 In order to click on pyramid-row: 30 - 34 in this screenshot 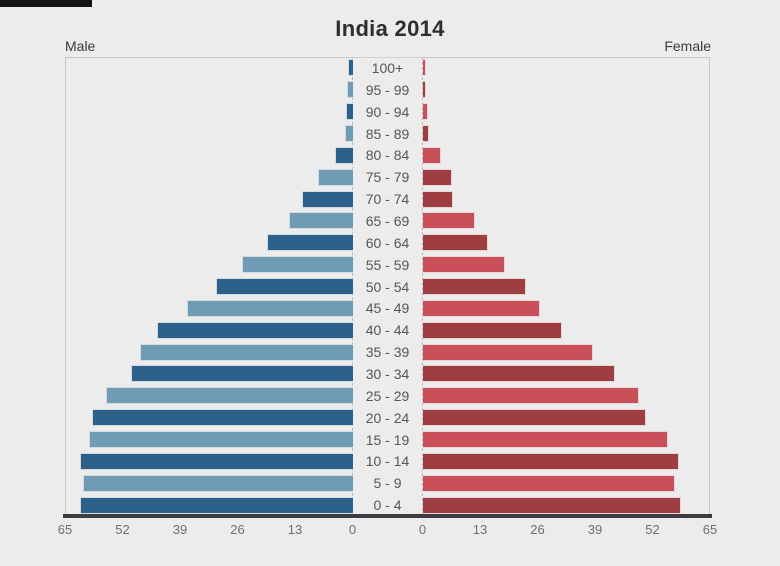, I will do `click(387, 374)`.